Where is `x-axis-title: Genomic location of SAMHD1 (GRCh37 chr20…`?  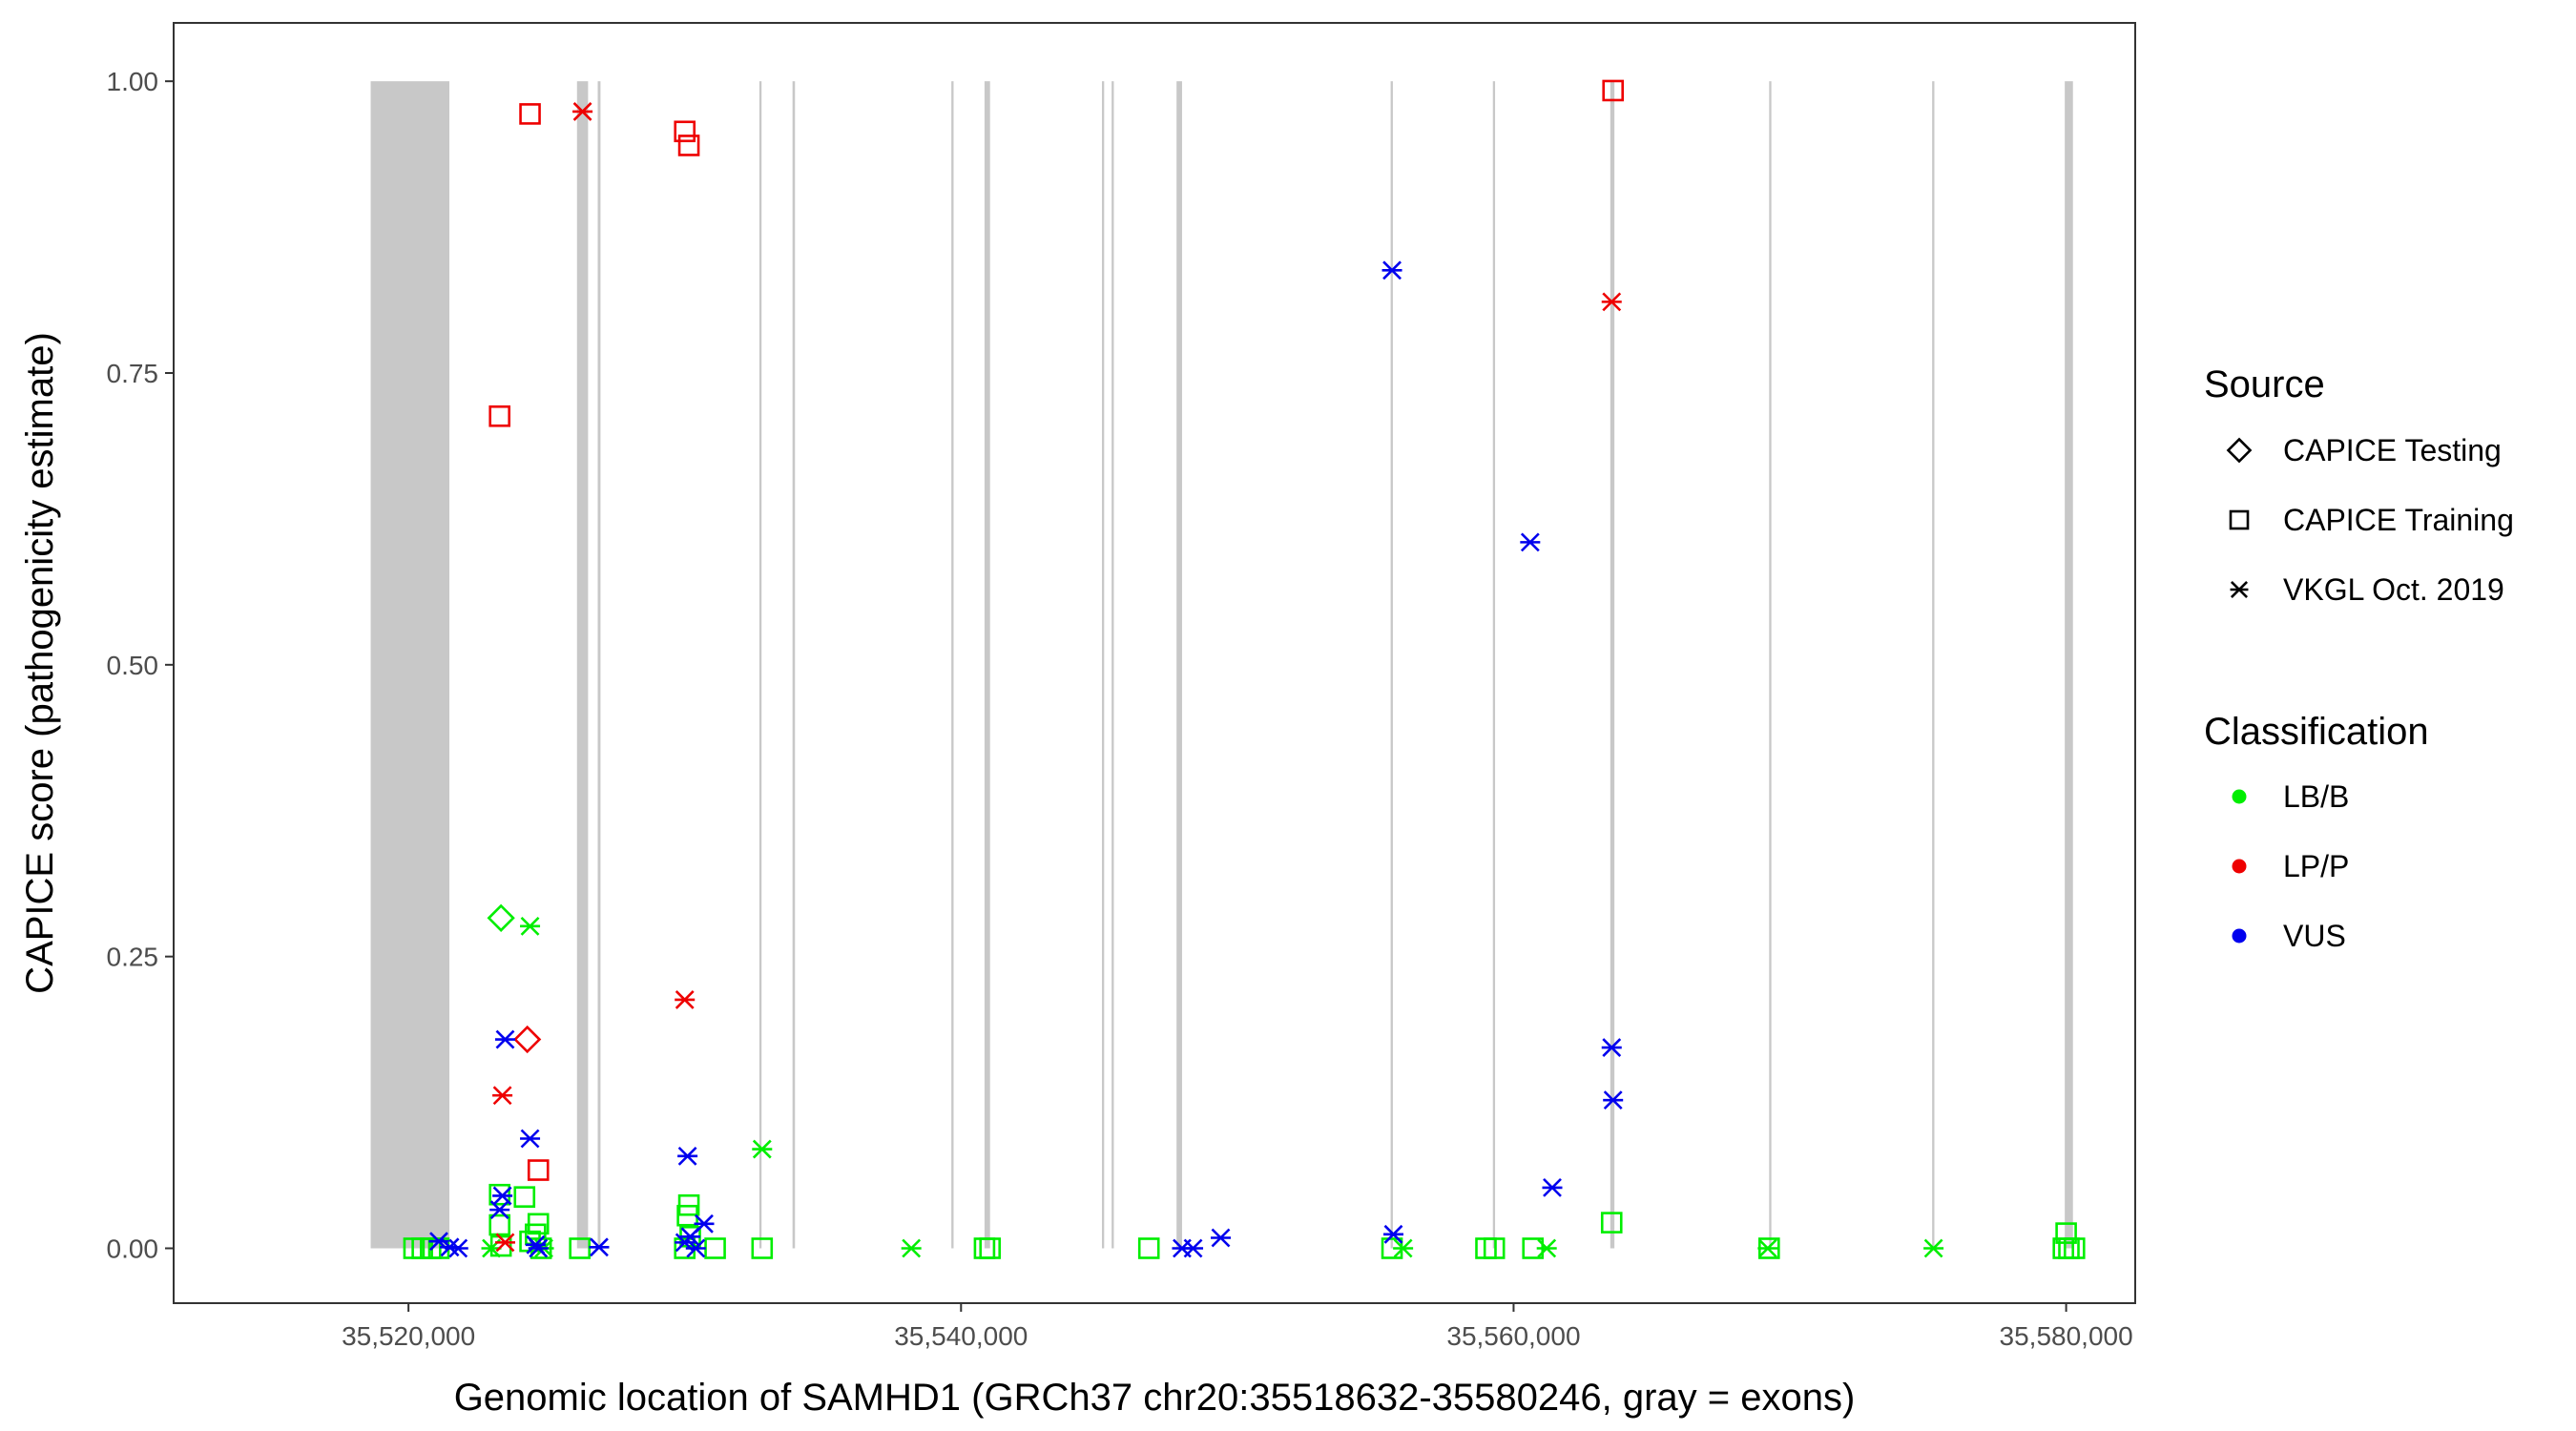 x-axis-title: Genomic location of SAMHD1 (GRCh37 chr20… is located at coordinates (1155, 1398).